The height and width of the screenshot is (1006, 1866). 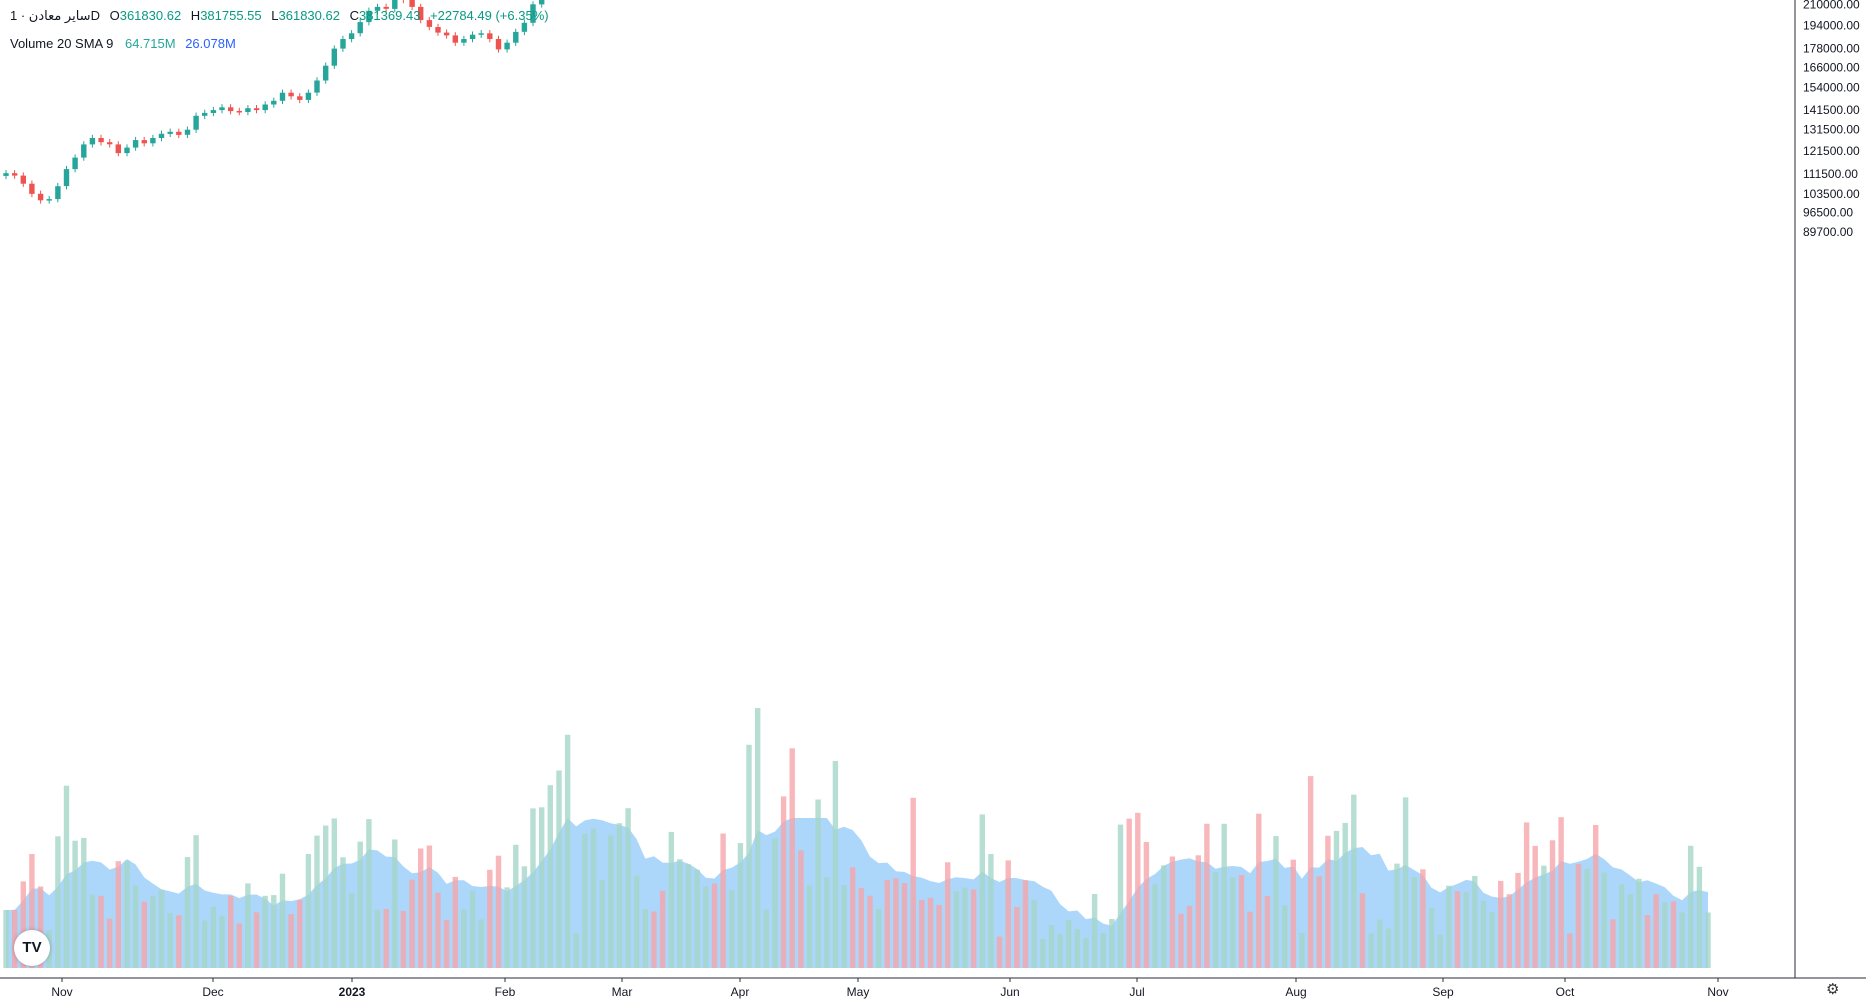 I want to click on x-tick-label: 2023, so click(x=352, y=992).